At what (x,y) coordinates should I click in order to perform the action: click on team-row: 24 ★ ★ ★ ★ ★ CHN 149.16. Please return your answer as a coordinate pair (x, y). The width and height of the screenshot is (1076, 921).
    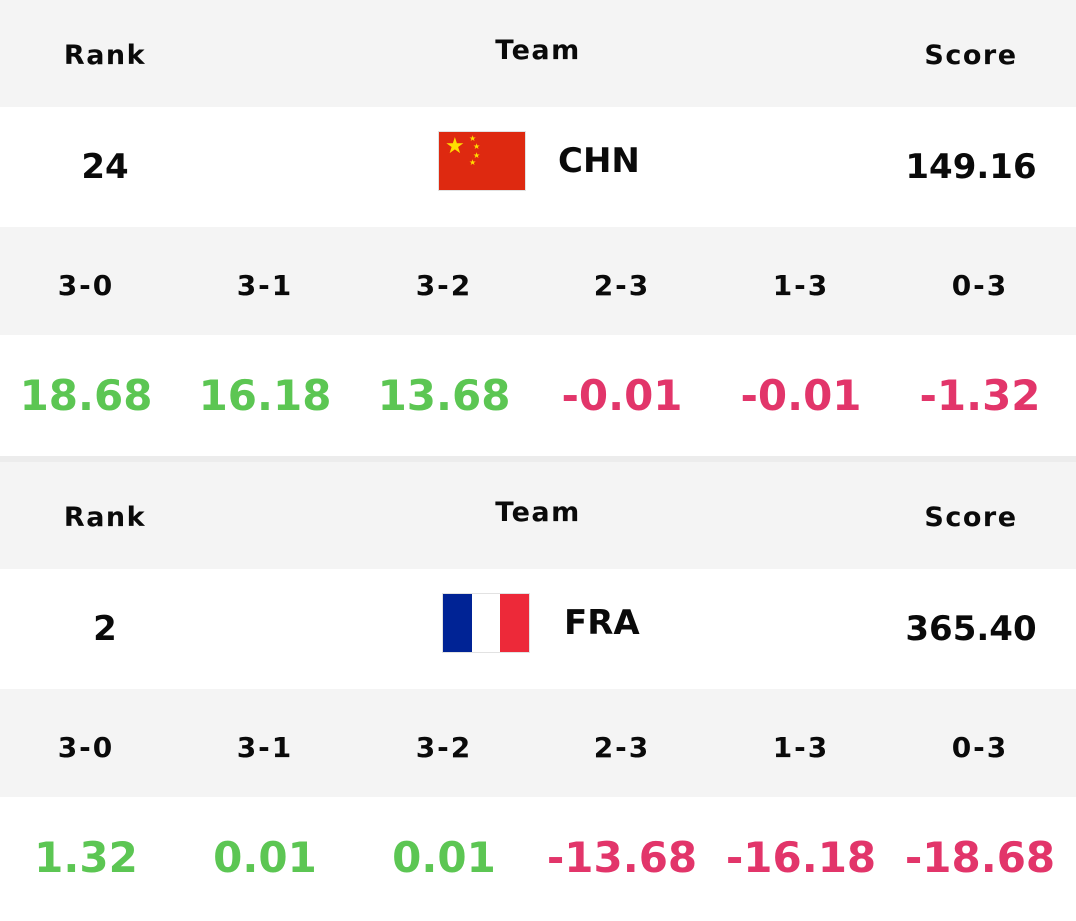
    Looking at the image, I should click on (538, 167).